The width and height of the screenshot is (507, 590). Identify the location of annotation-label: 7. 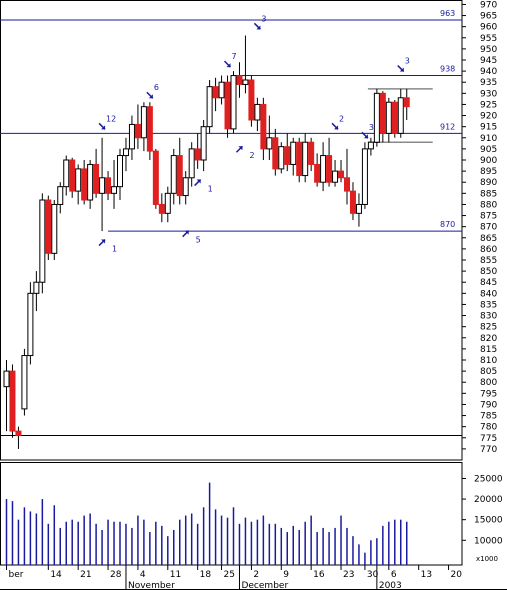
(234, 56).